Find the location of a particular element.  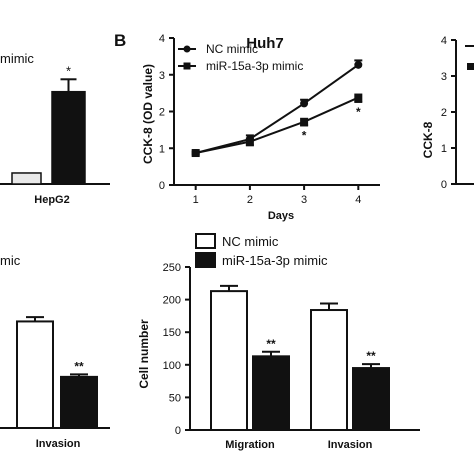

chart-title-huh7: Huh7 is located at coordinates (265, 43).